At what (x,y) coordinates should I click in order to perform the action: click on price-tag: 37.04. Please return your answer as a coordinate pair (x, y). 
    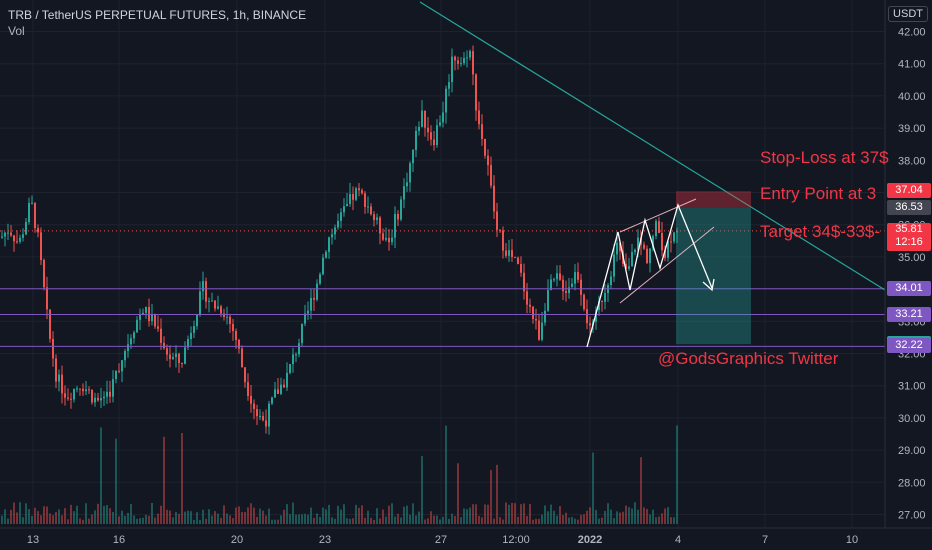
    Looking at the image, I should click on (909, 191).